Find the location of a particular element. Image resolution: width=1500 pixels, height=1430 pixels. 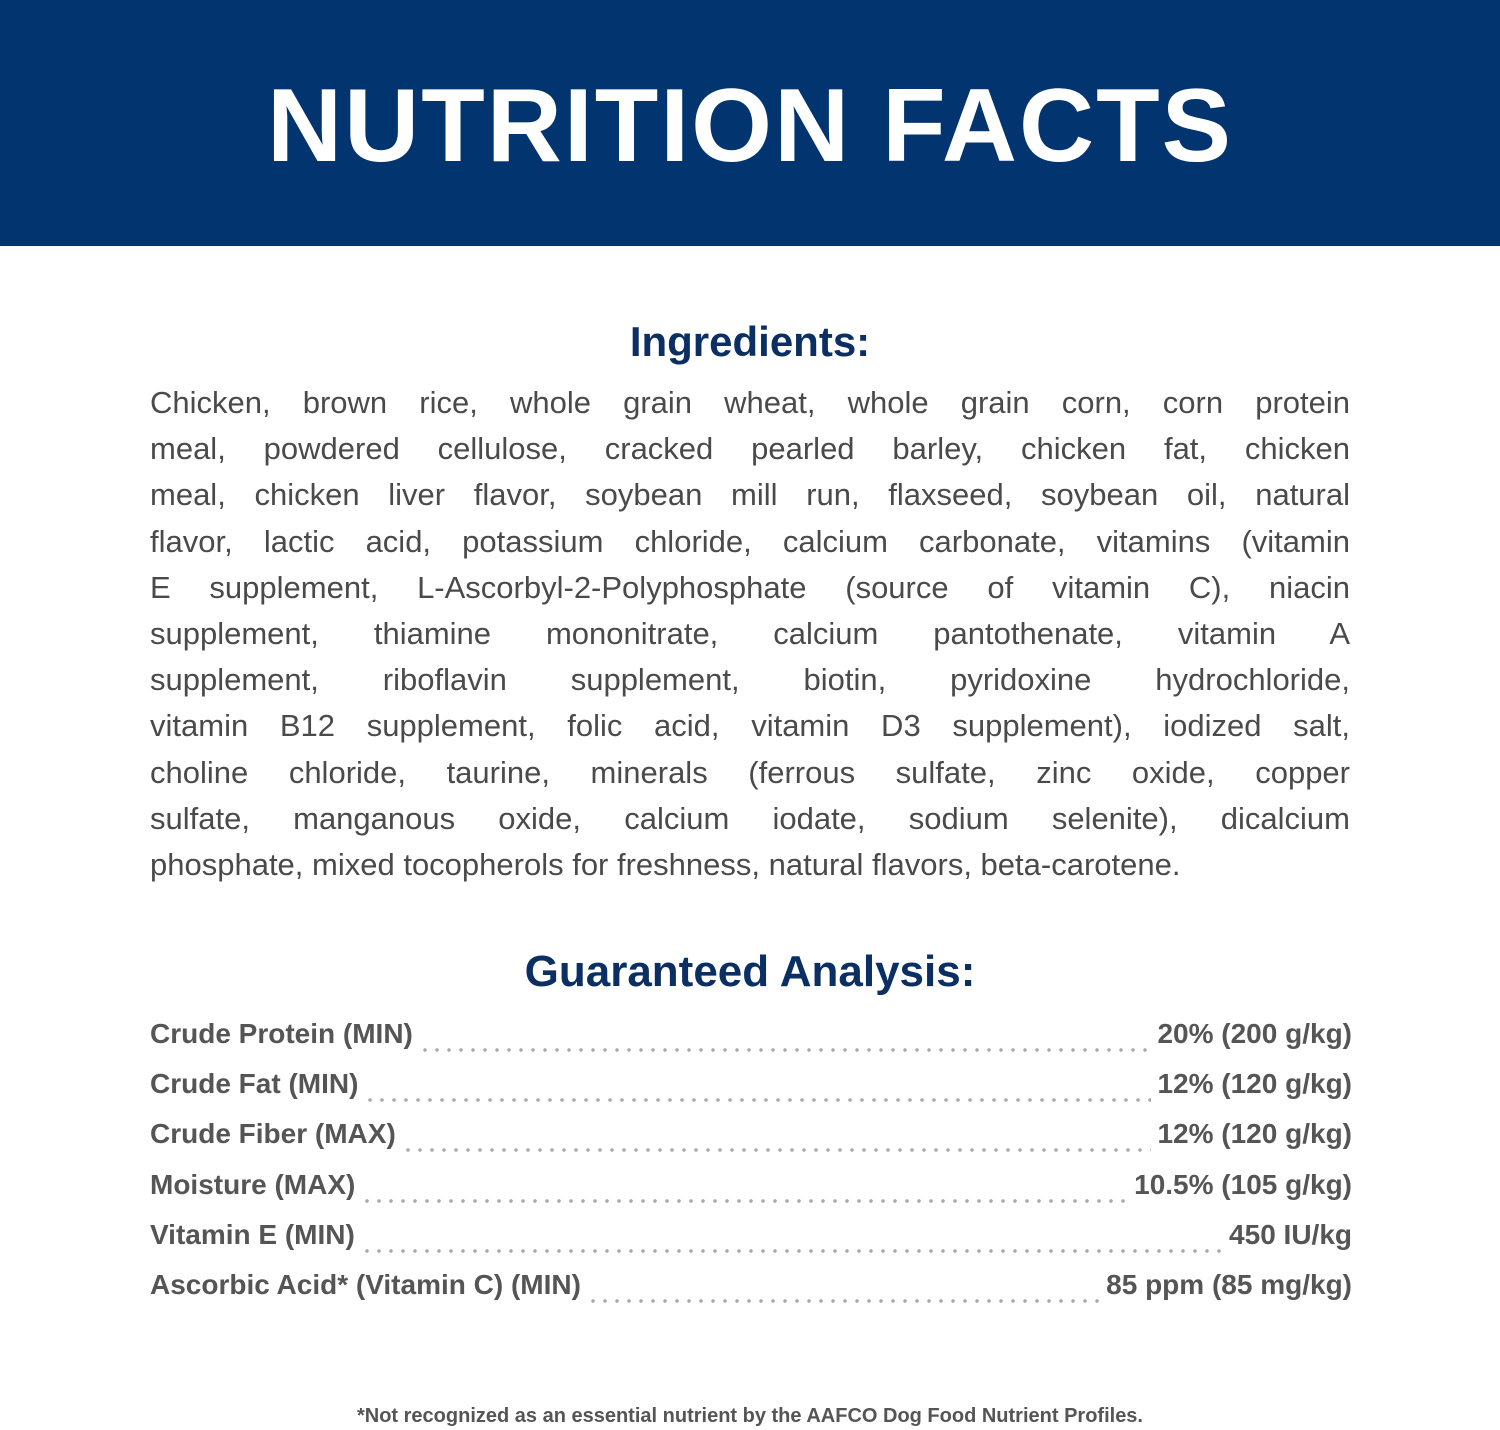

analysis-row: Moisture (MAX) 10.5% (105 g/kg) is located at coordinates (751, 1194).